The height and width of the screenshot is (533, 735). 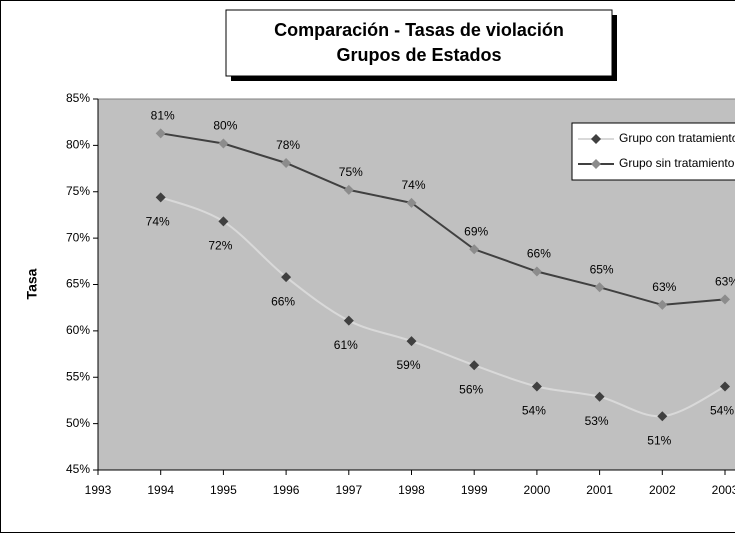 What do you see at coordinates (98, 490) in the screenshot?
I see `x-tick-label: 1993` at bounding box center [98, 490].